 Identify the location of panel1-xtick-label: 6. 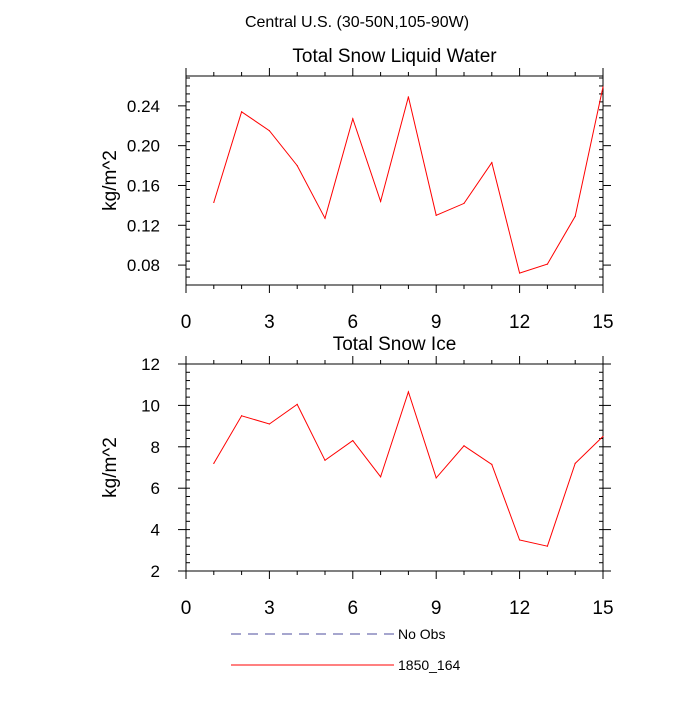
(353, 322).